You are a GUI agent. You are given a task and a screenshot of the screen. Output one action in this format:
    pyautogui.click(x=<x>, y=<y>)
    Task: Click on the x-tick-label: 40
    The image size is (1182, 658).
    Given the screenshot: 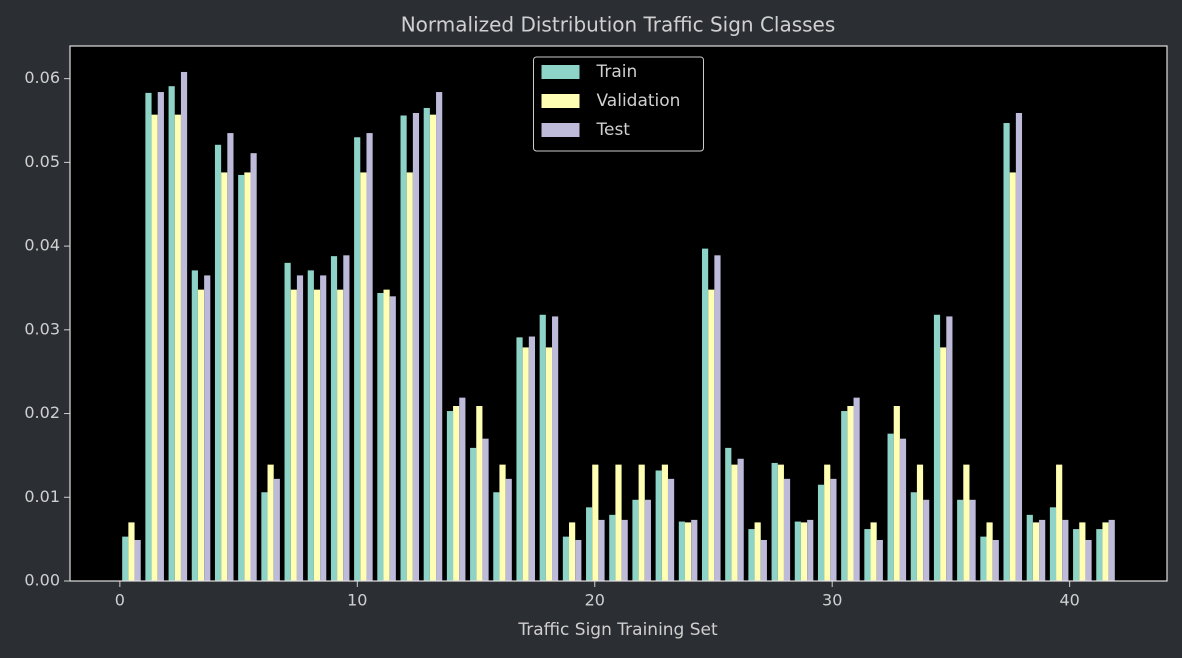 What is the action you would take?
    pyautogui.click(x=1069, y=600)
    